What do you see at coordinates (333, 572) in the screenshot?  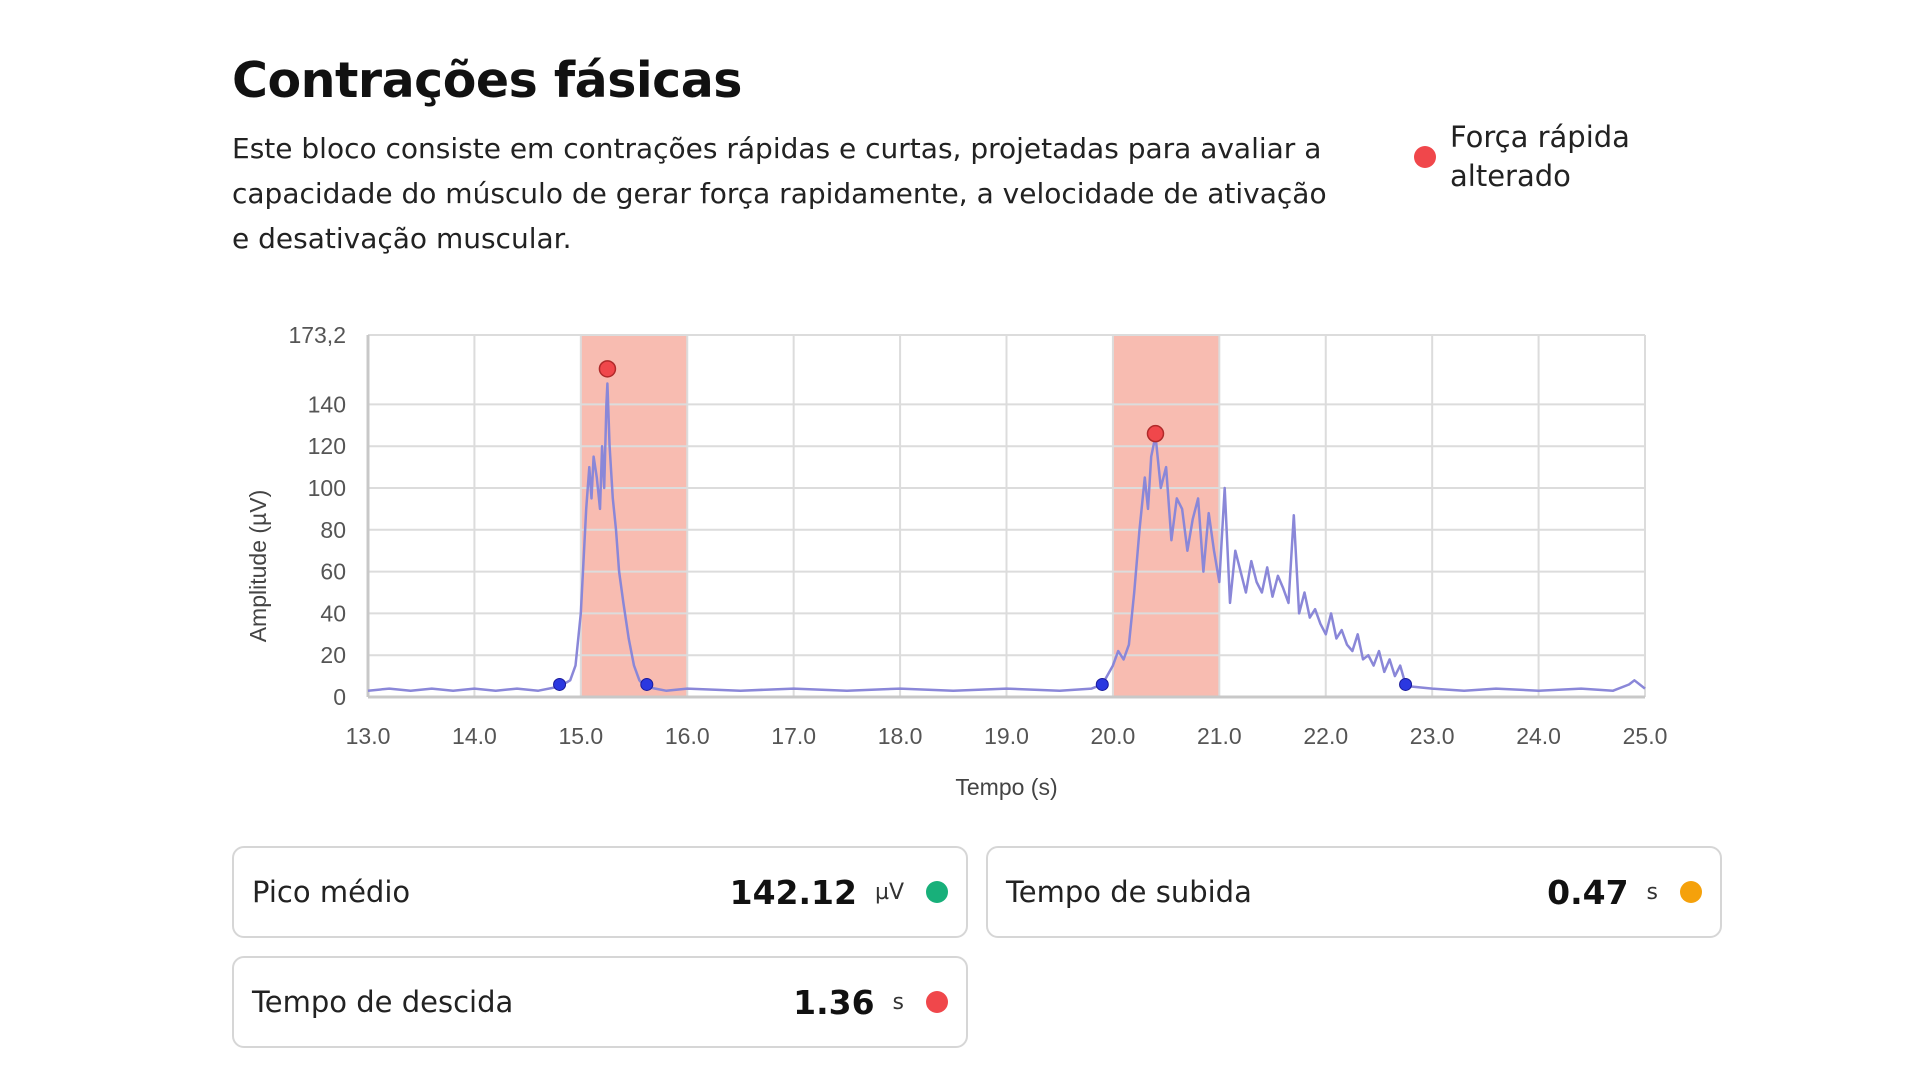 I see `y-tick-label: 60` at bounding box center [333, 572].